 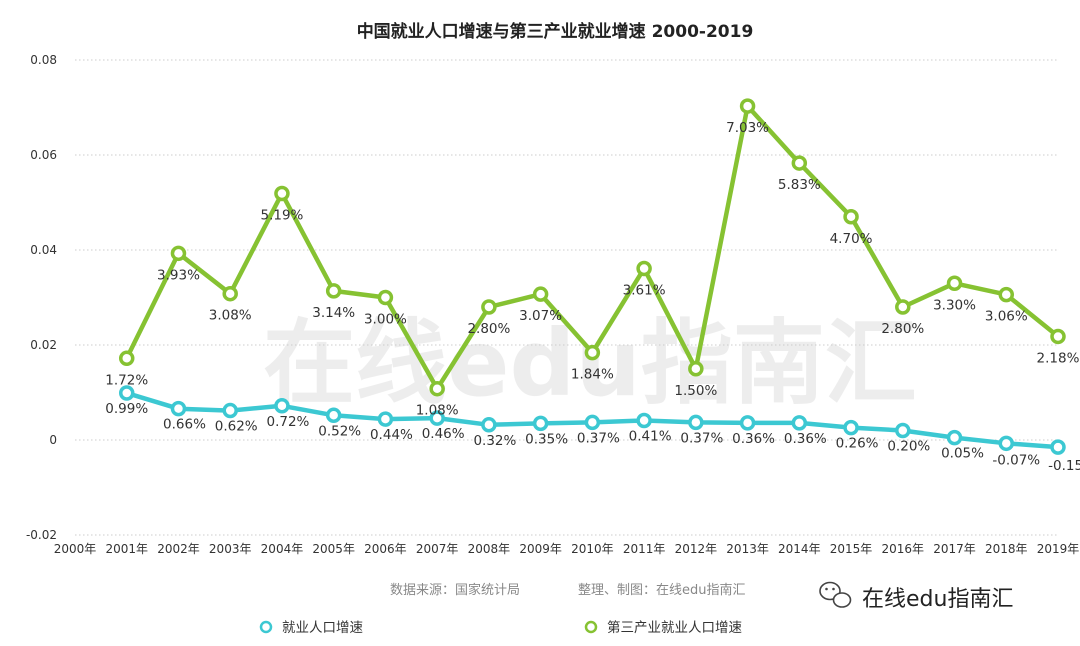 I want to click on y-tick-label: 0, so click(x=53, y=440).